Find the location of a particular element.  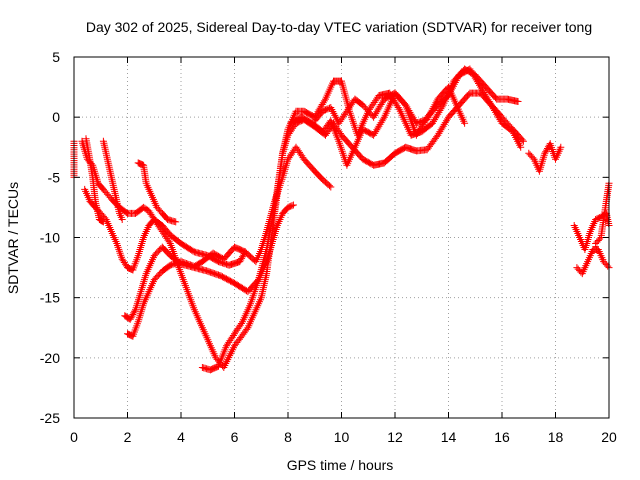

x-tick-label: 10 is located at coordinates (342, 437).